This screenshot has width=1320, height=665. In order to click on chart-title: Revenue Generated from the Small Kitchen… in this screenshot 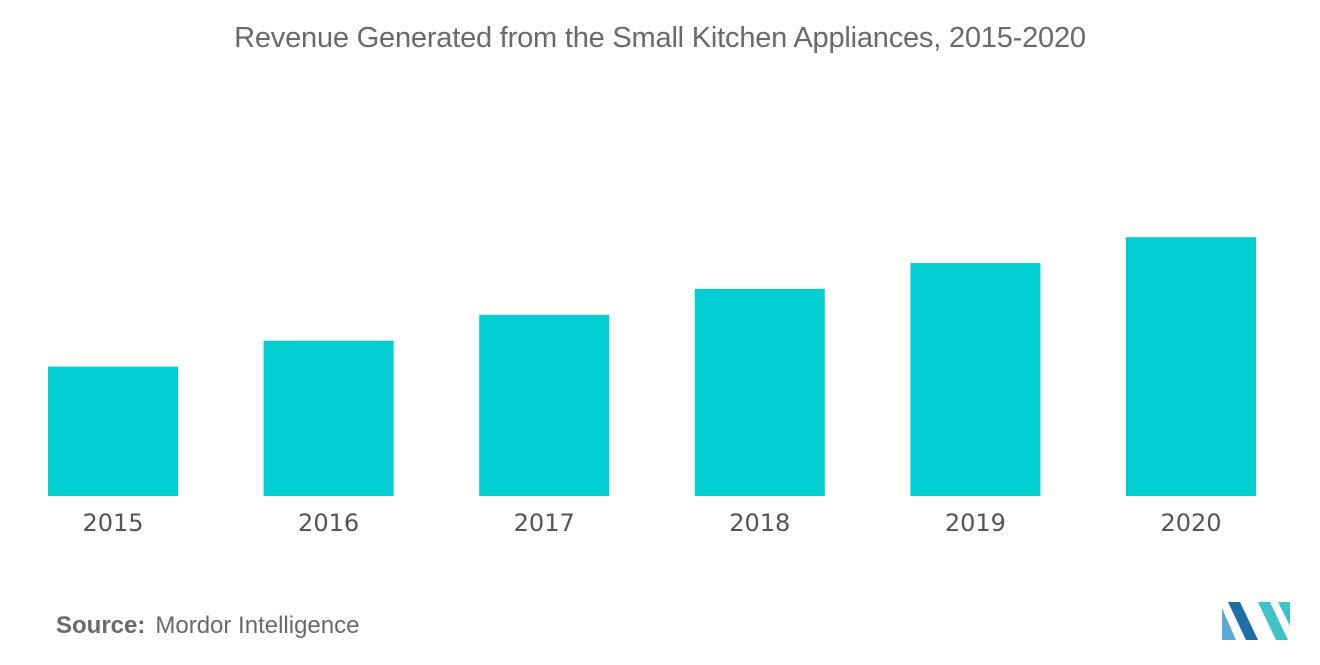, I will do `click(660, 38)`.